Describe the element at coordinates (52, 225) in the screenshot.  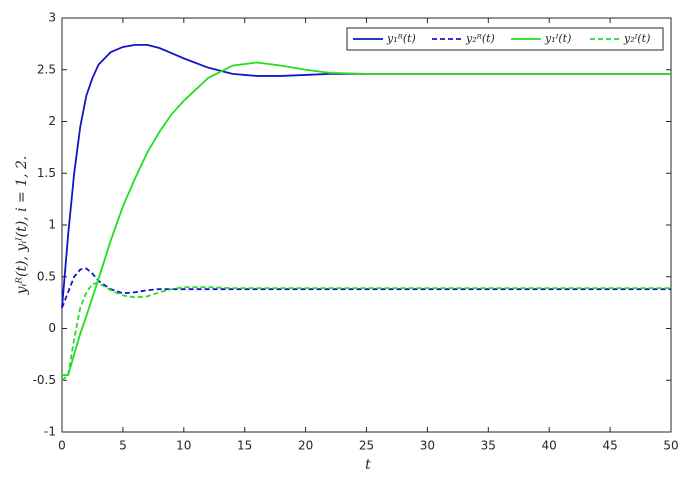
I see `y-tick-label: 1` at that location.